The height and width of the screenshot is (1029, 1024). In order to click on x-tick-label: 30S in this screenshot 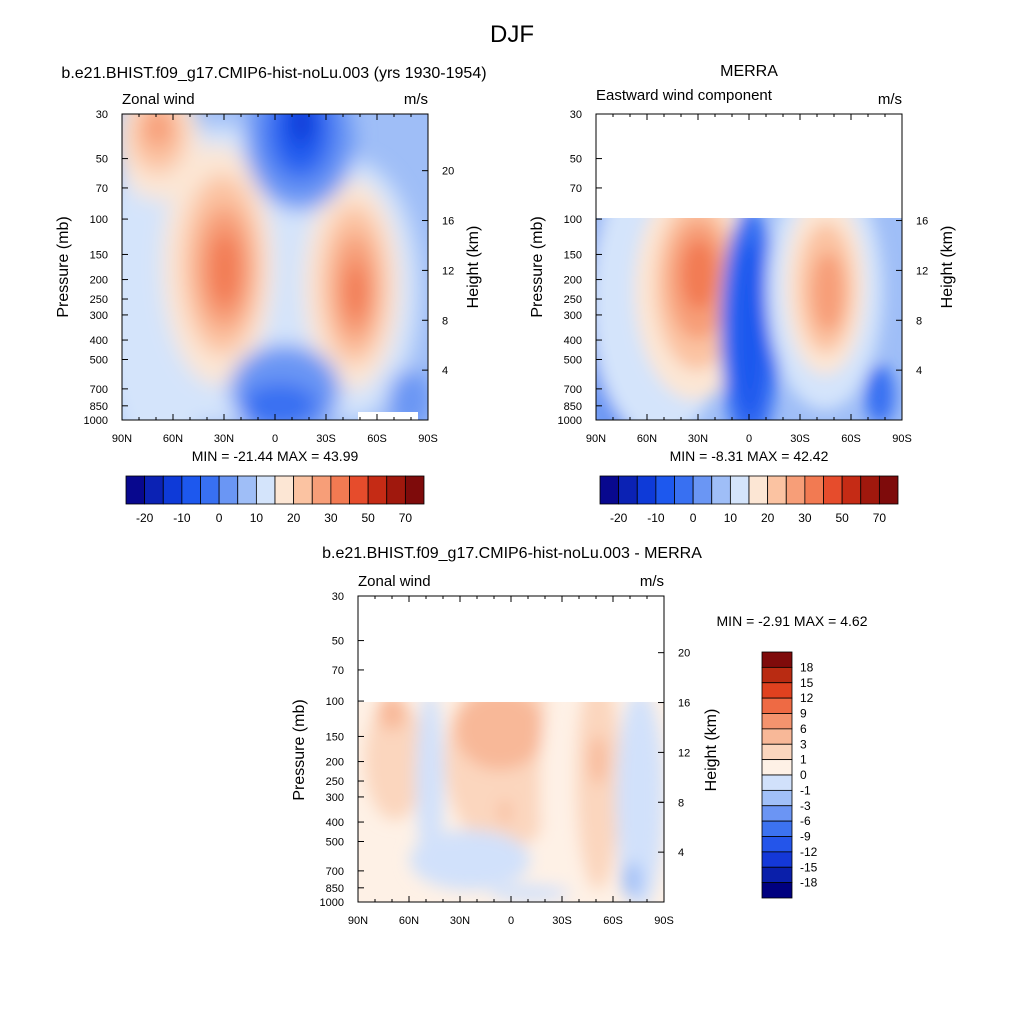, I will do `click(326, 439)`.